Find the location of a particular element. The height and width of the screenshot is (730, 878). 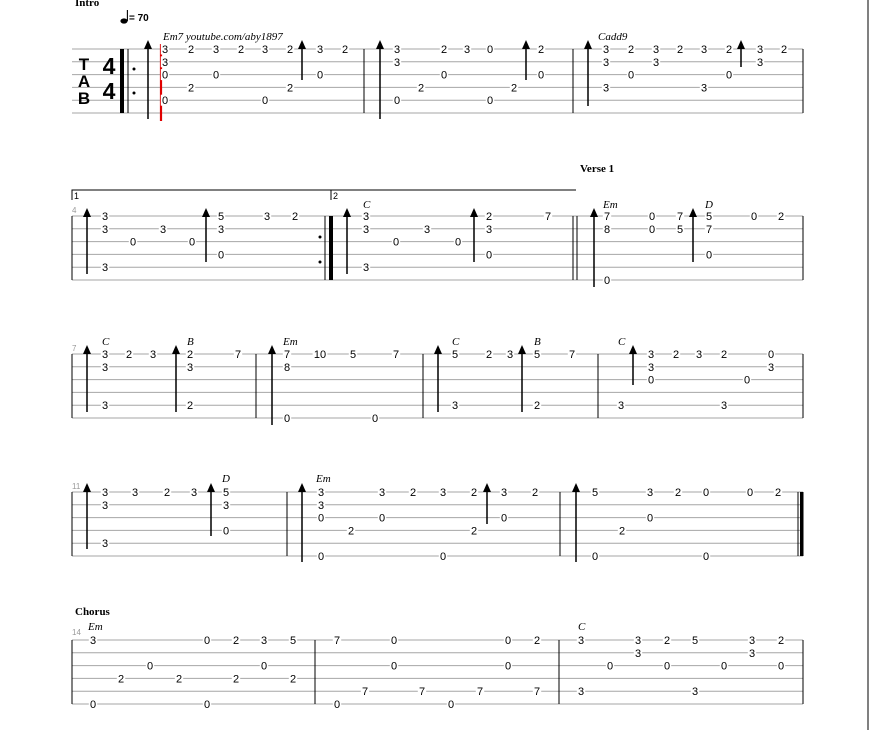

volta-number-1: 1 is located at coordinates (76, 196).